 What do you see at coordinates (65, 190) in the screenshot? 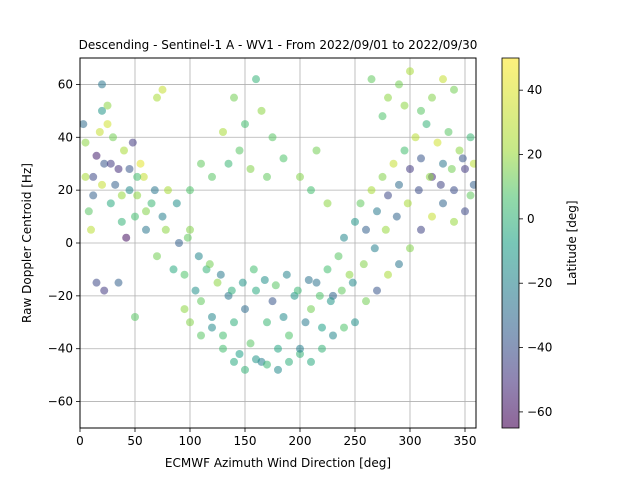
I see `y-tick-label: 20` at bounding box center [65, 190].